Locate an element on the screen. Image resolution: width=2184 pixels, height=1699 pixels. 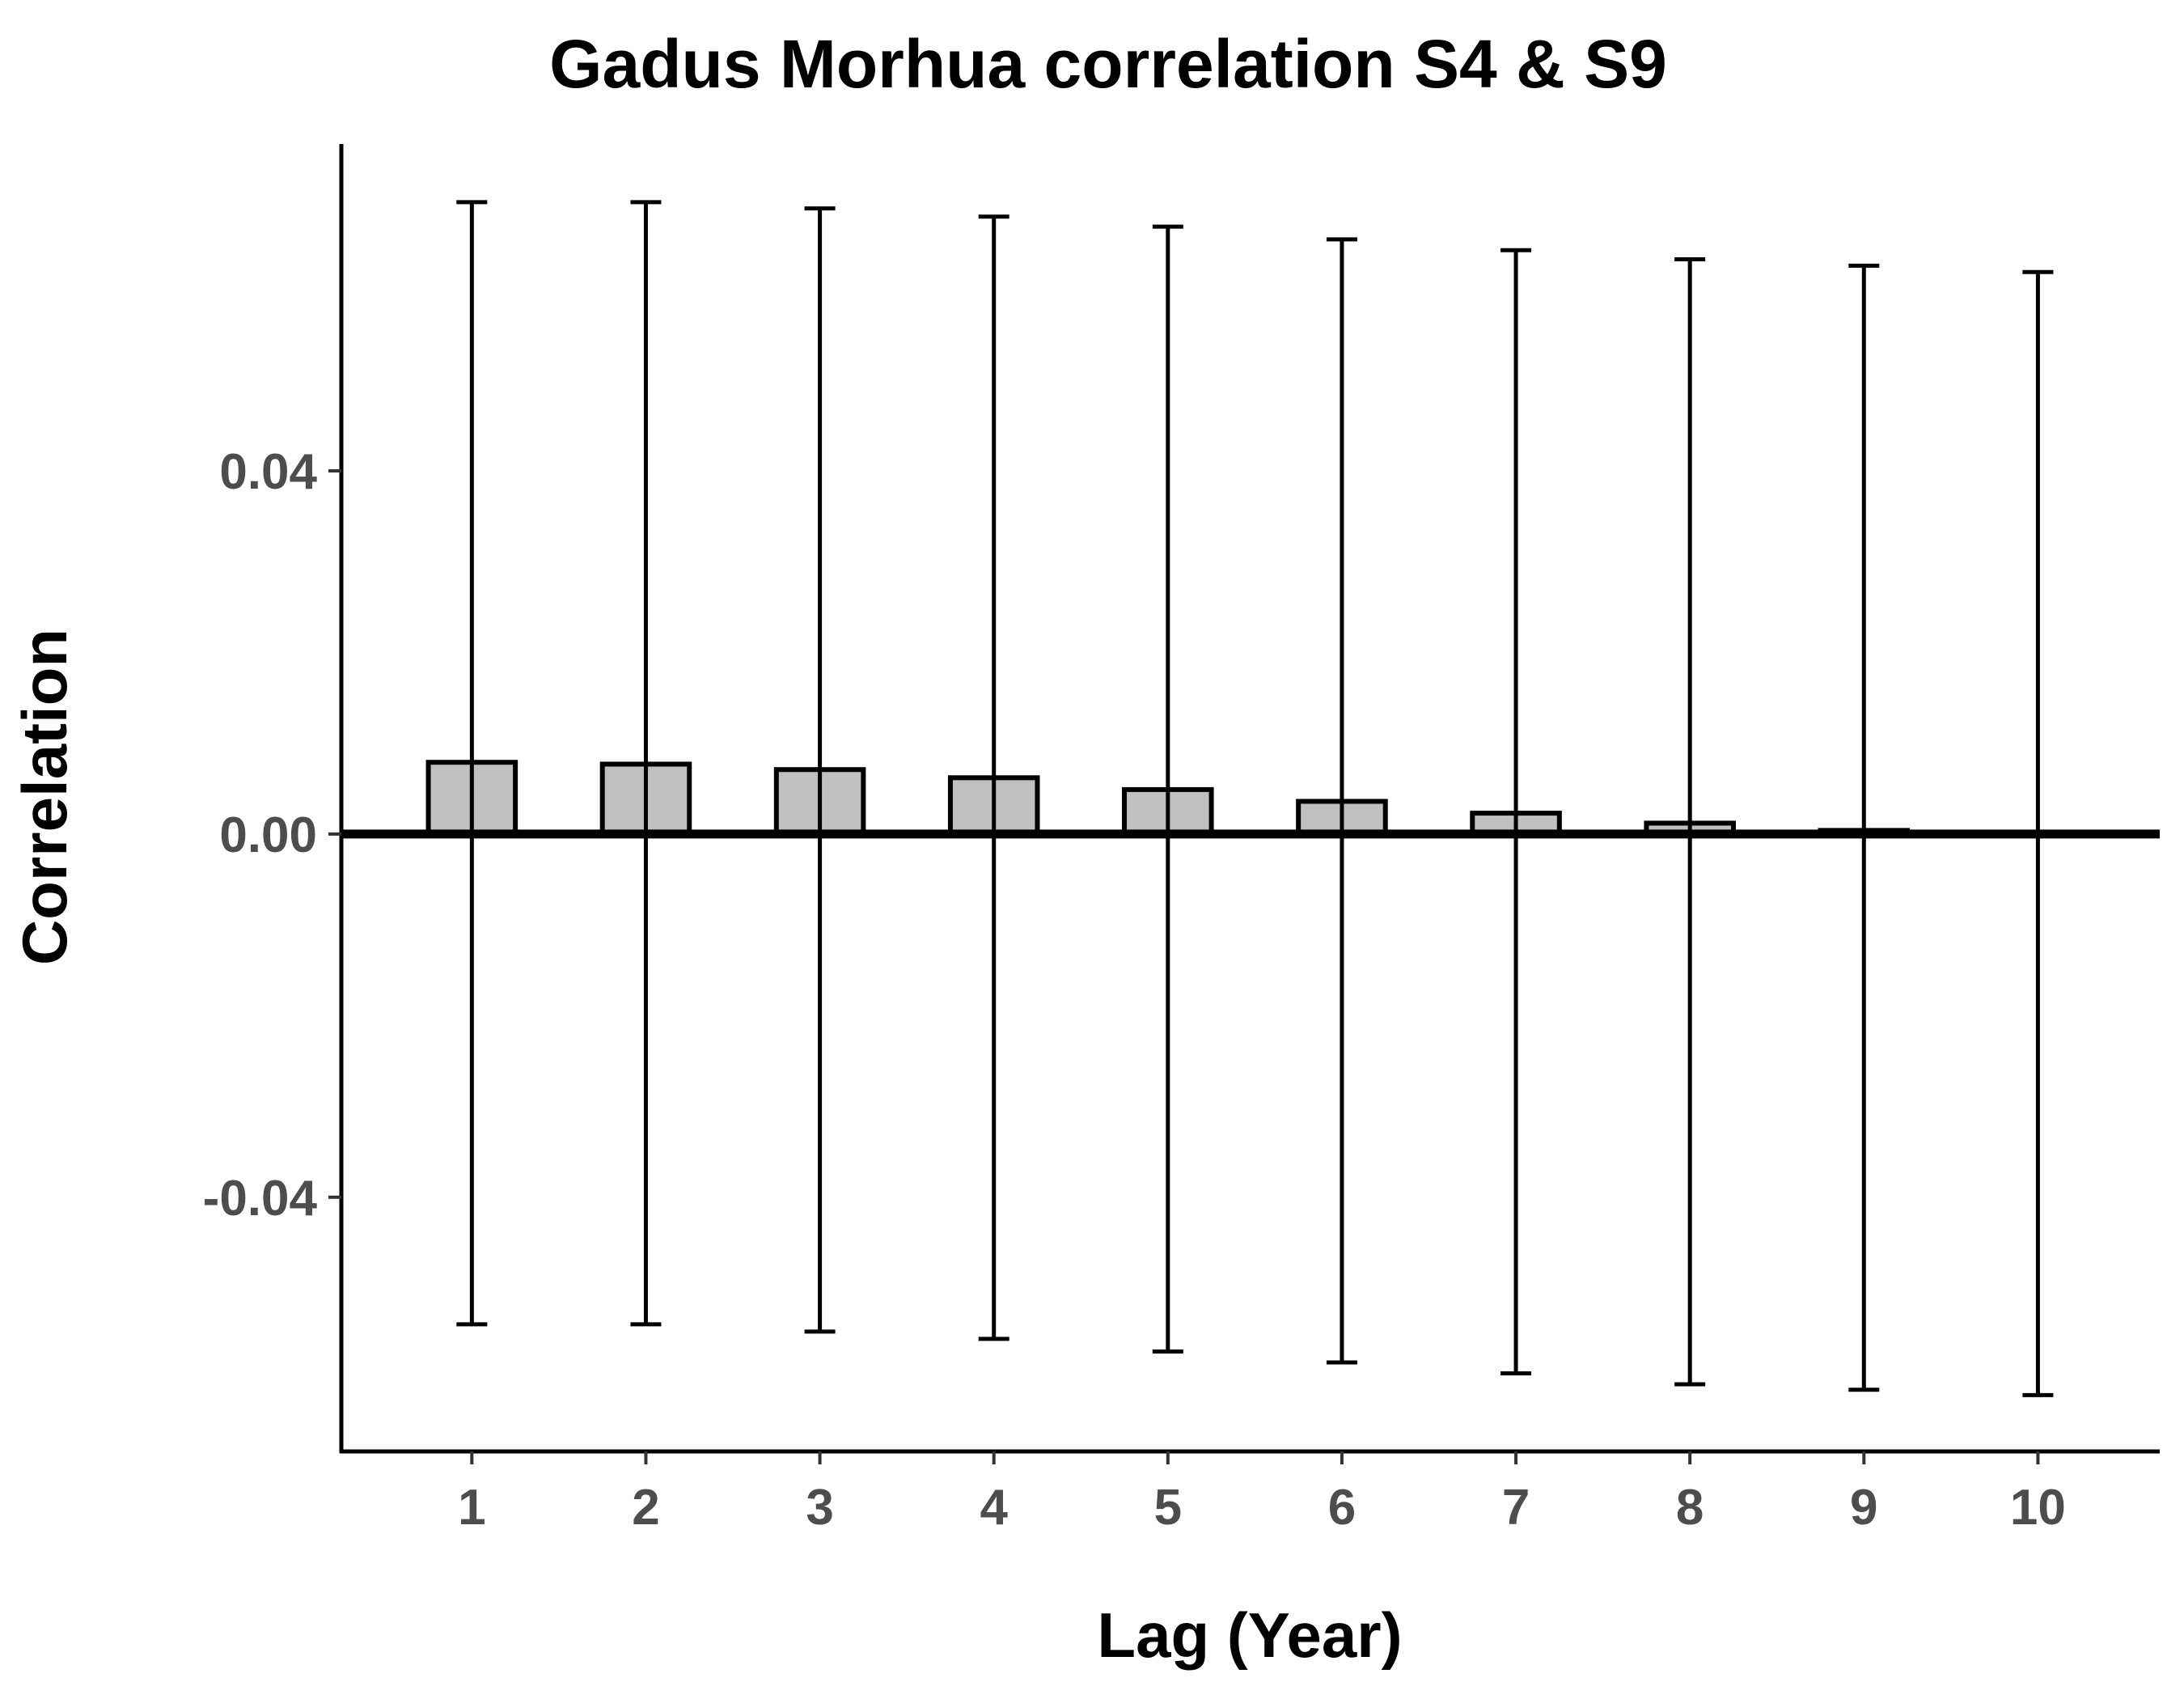
x-tick-label: 6 is located at coordinates (1342, 1508).